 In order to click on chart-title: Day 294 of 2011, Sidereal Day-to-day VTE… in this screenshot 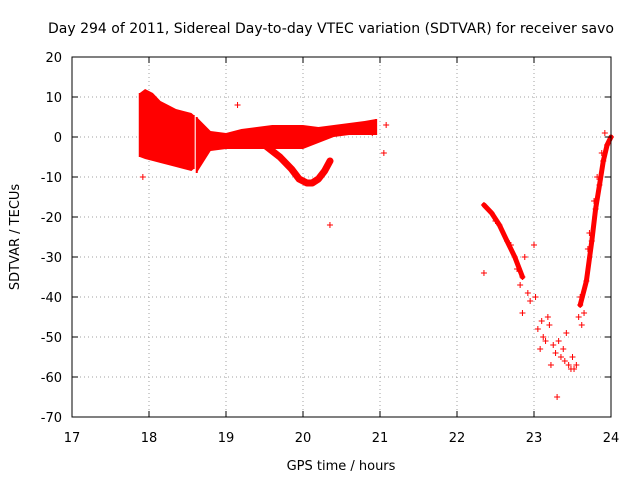, I will do `click(331, 29)`.